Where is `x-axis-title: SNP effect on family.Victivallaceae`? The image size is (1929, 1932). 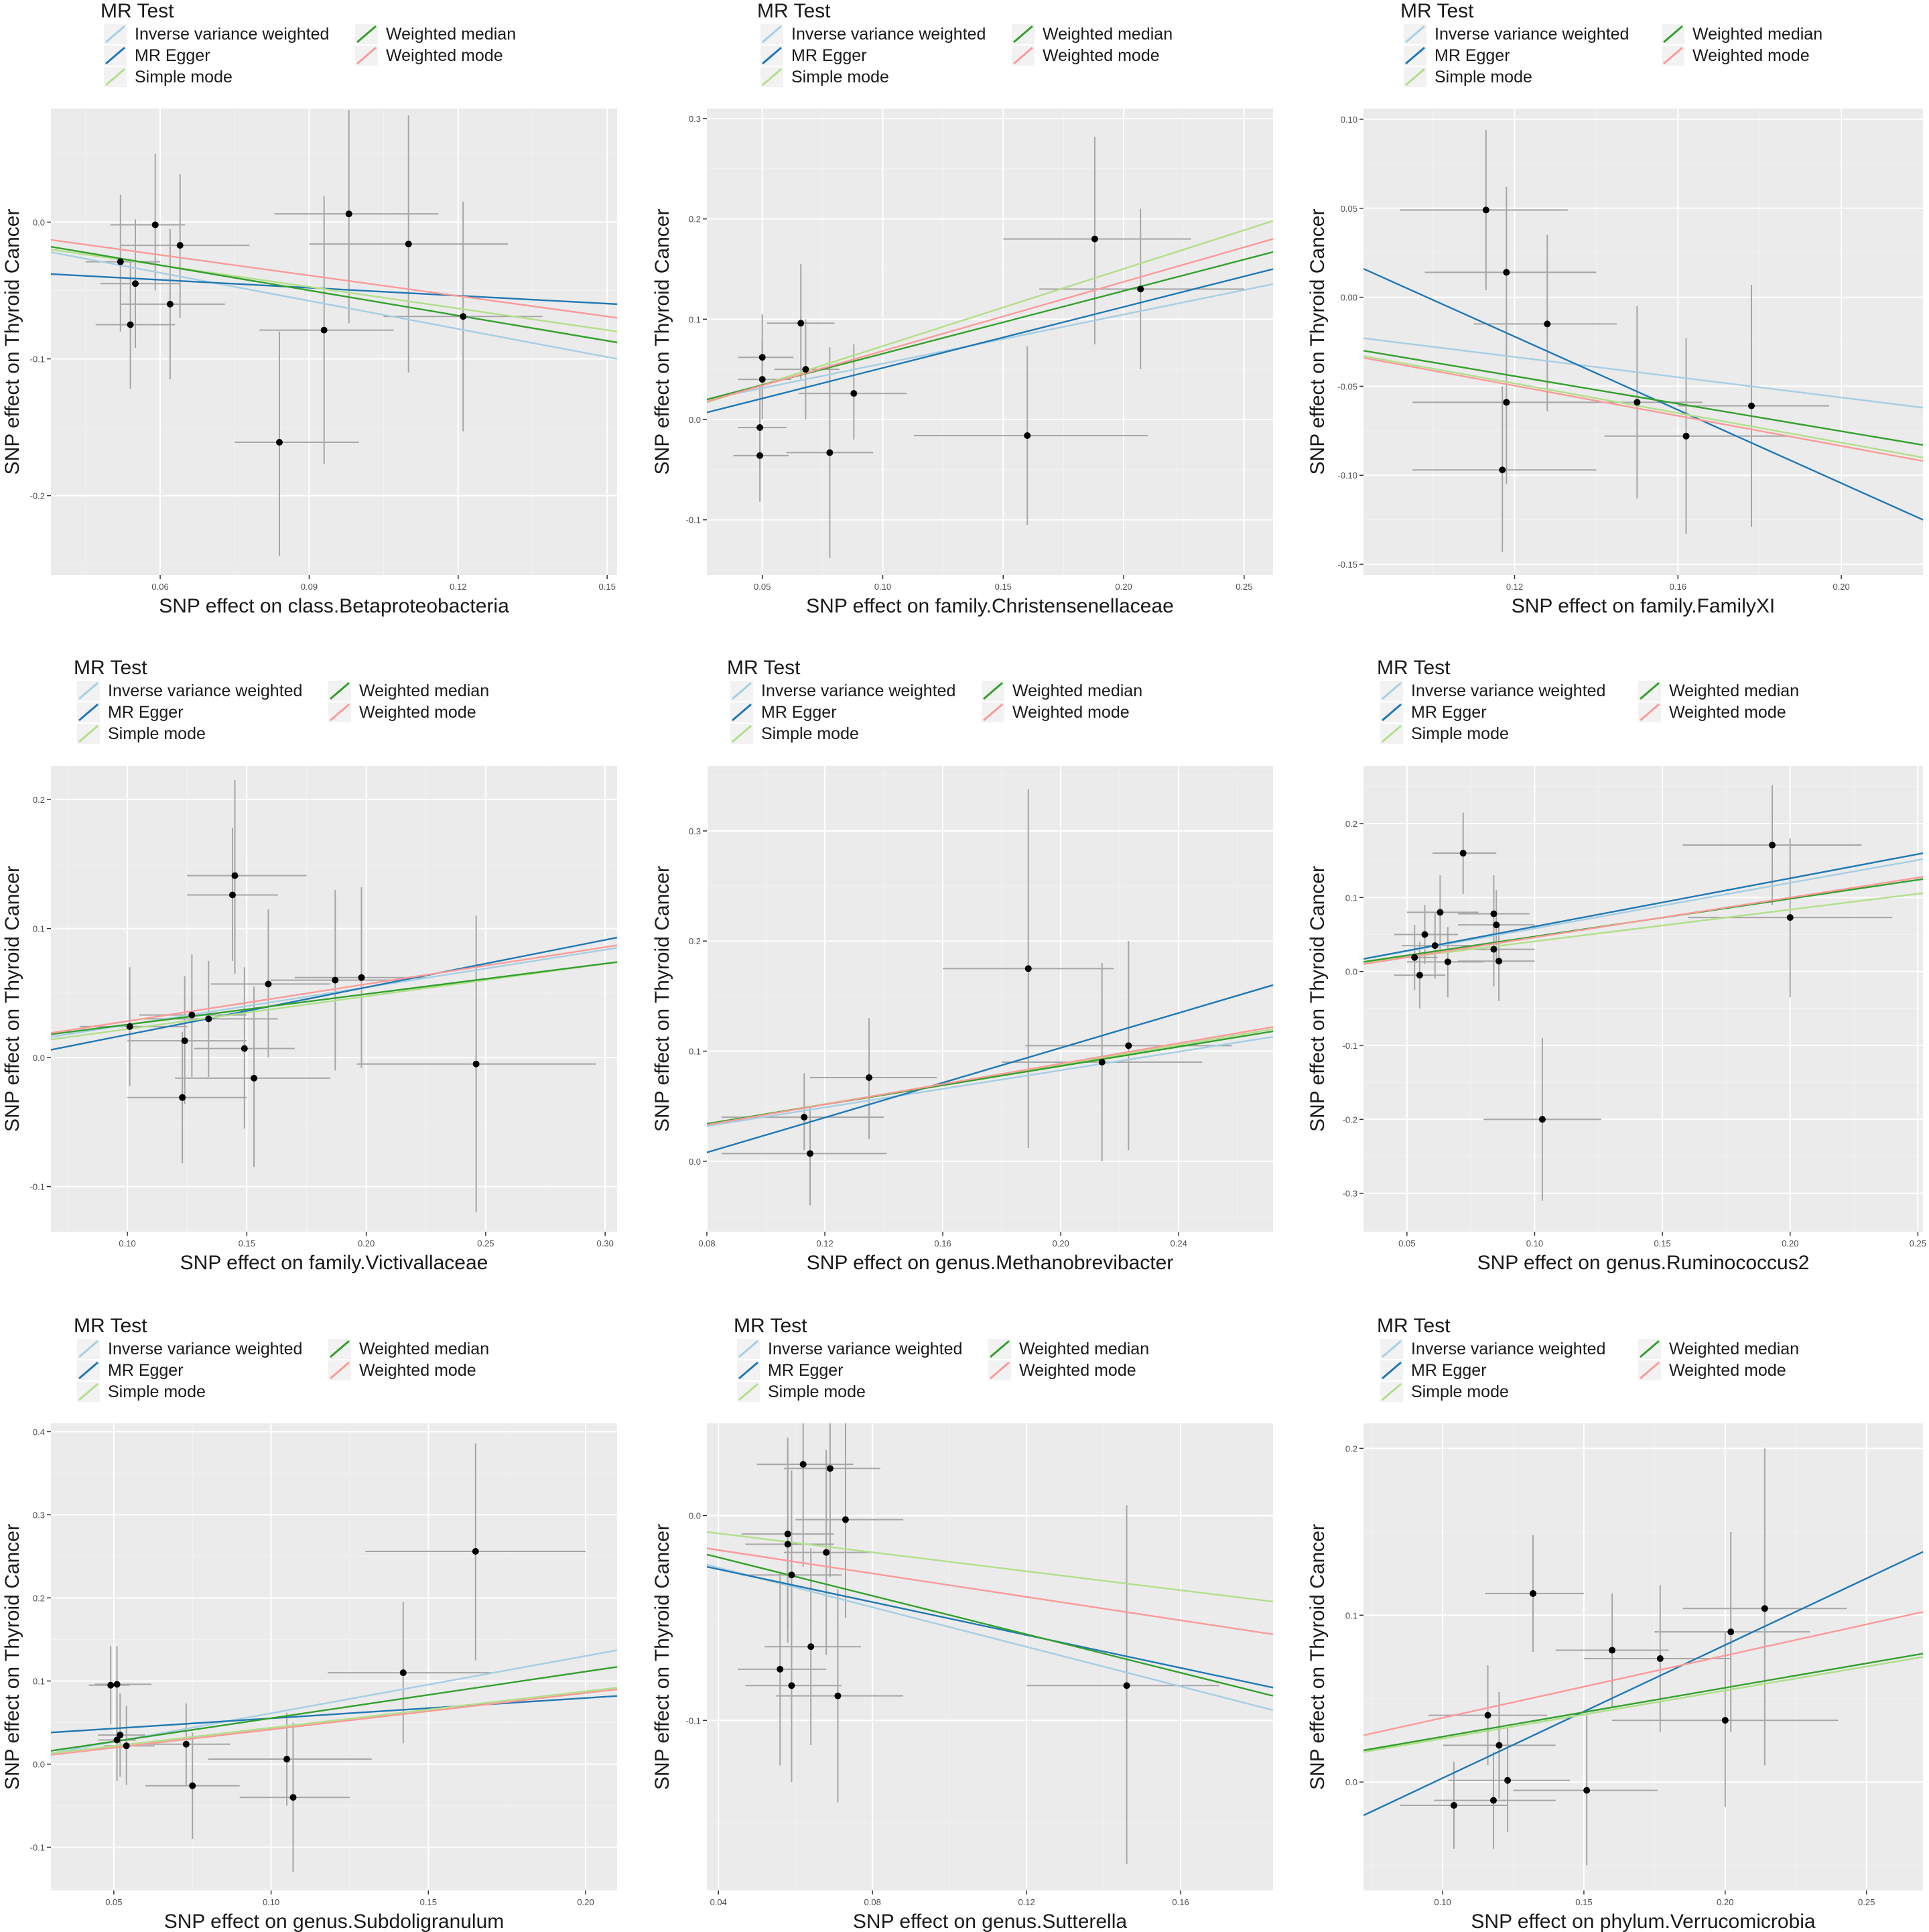
x-axis-title: SNP effect on family.Victivallaceae is located at coordinates (334, 1263).